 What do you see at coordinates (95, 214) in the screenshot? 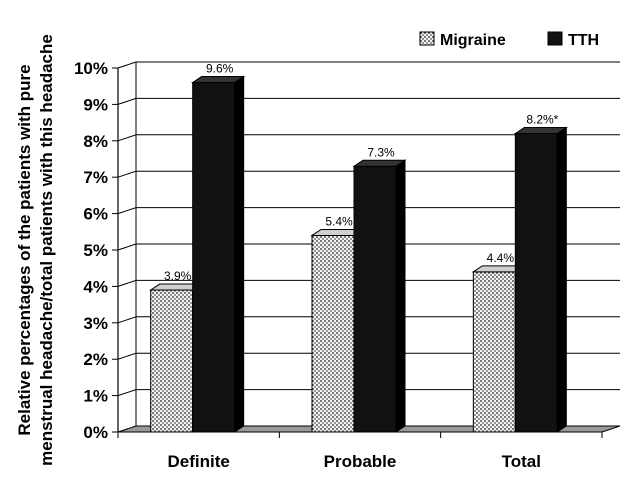
I see `y-tick-label: 6%` at bounding box center [95, 214].